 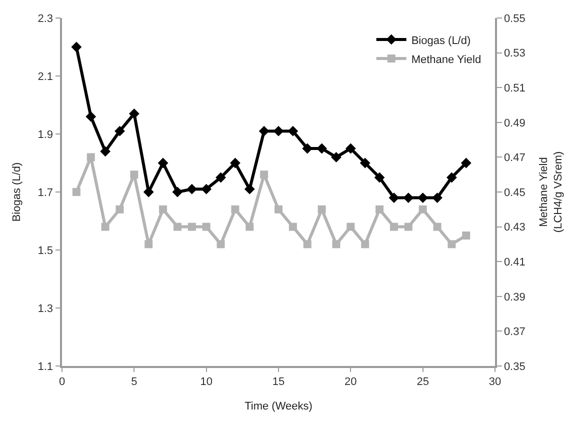 I want to click on legend-label: Methane Yield, so click(x=446, y=60).